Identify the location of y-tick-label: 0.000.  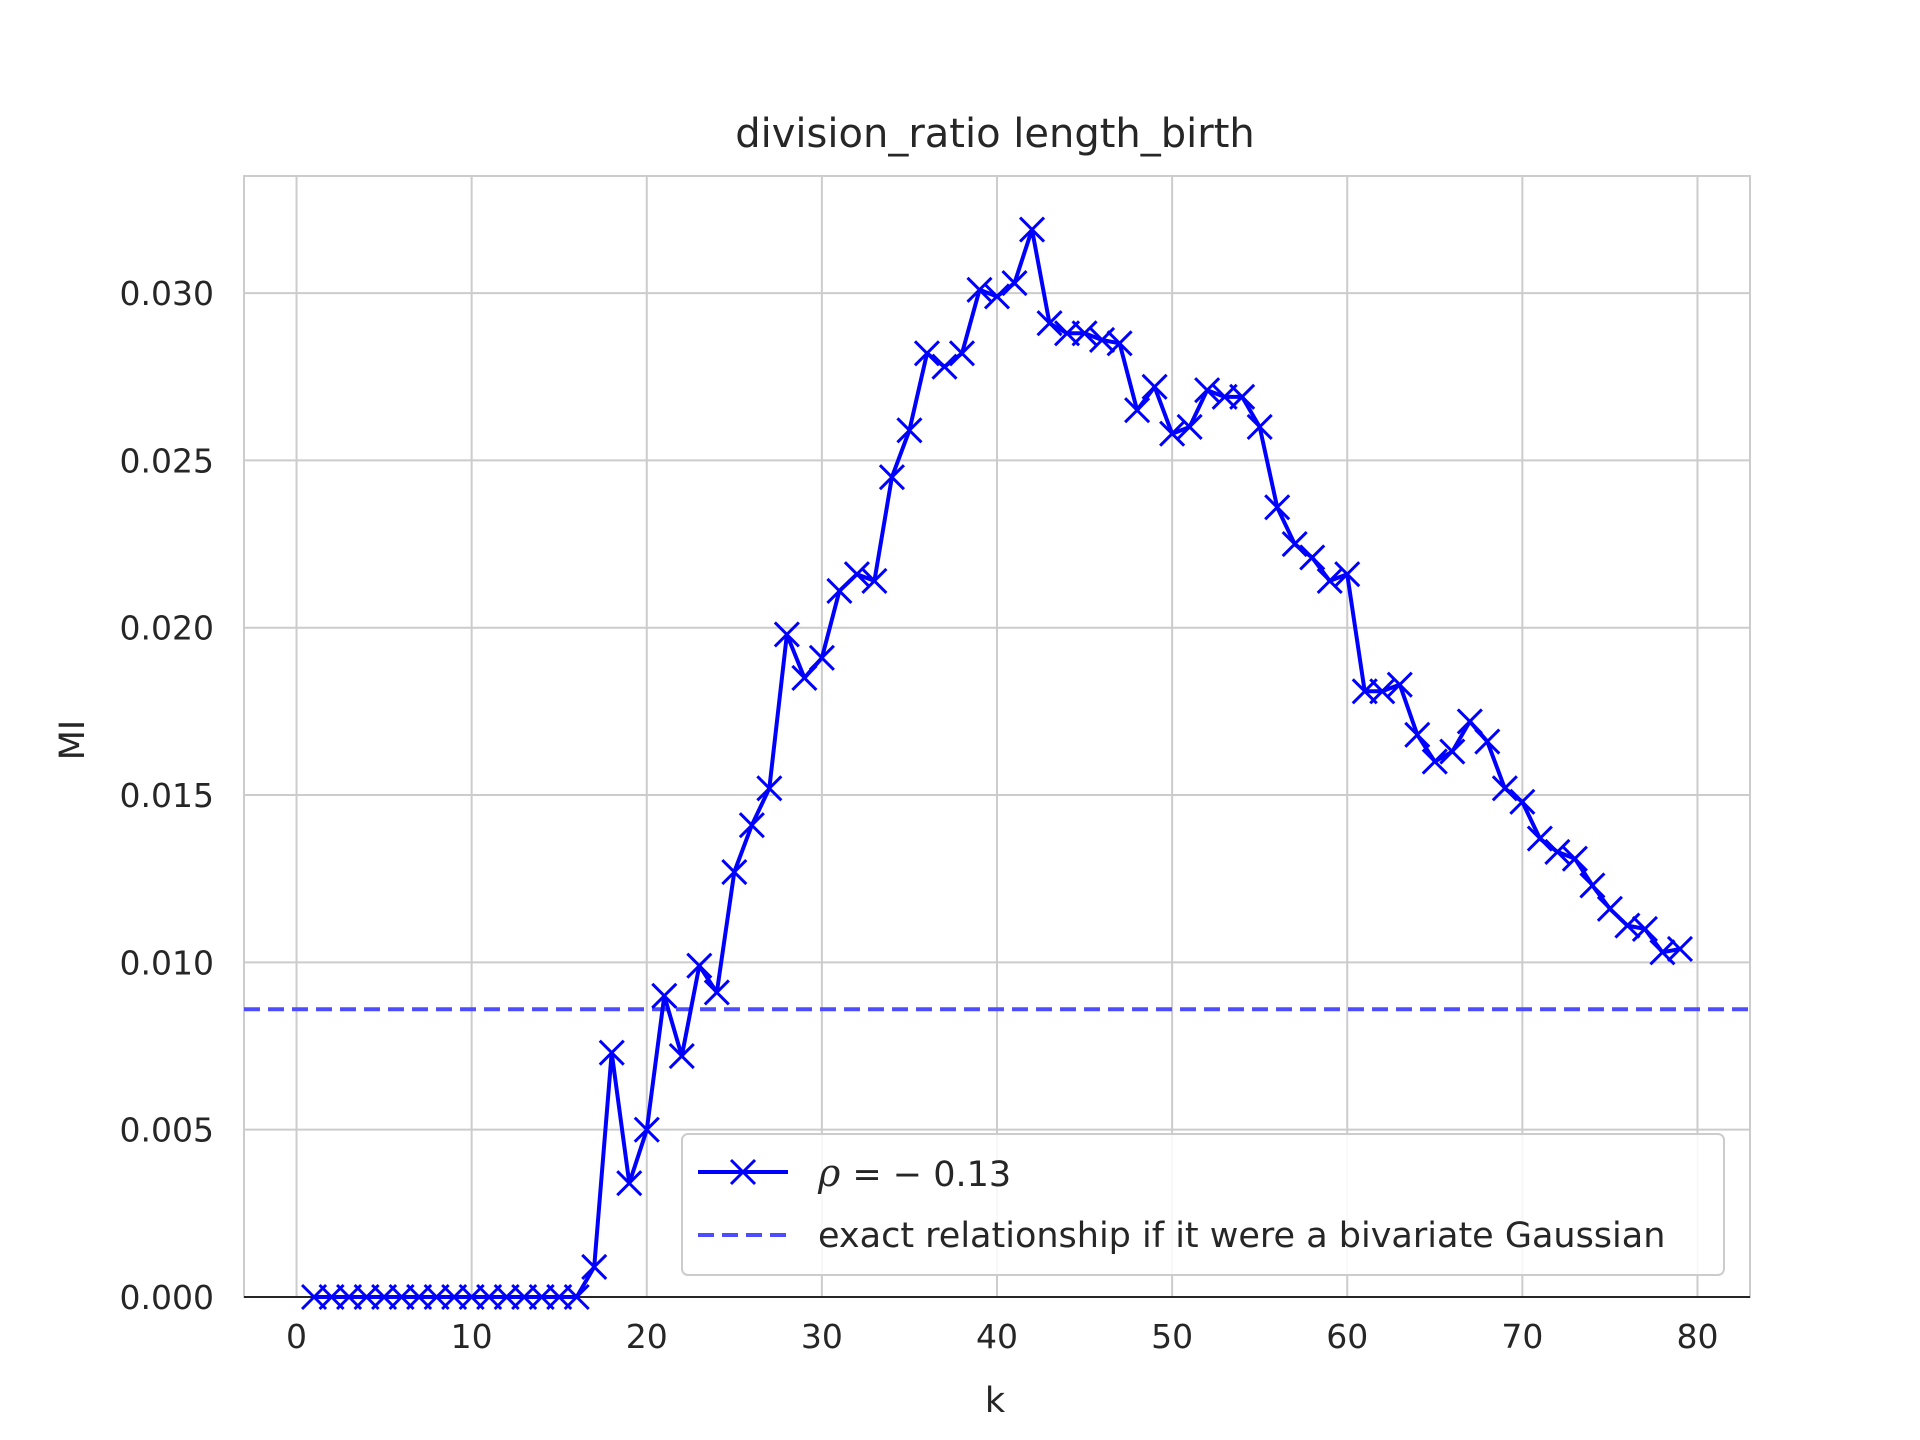
(167, 1297).